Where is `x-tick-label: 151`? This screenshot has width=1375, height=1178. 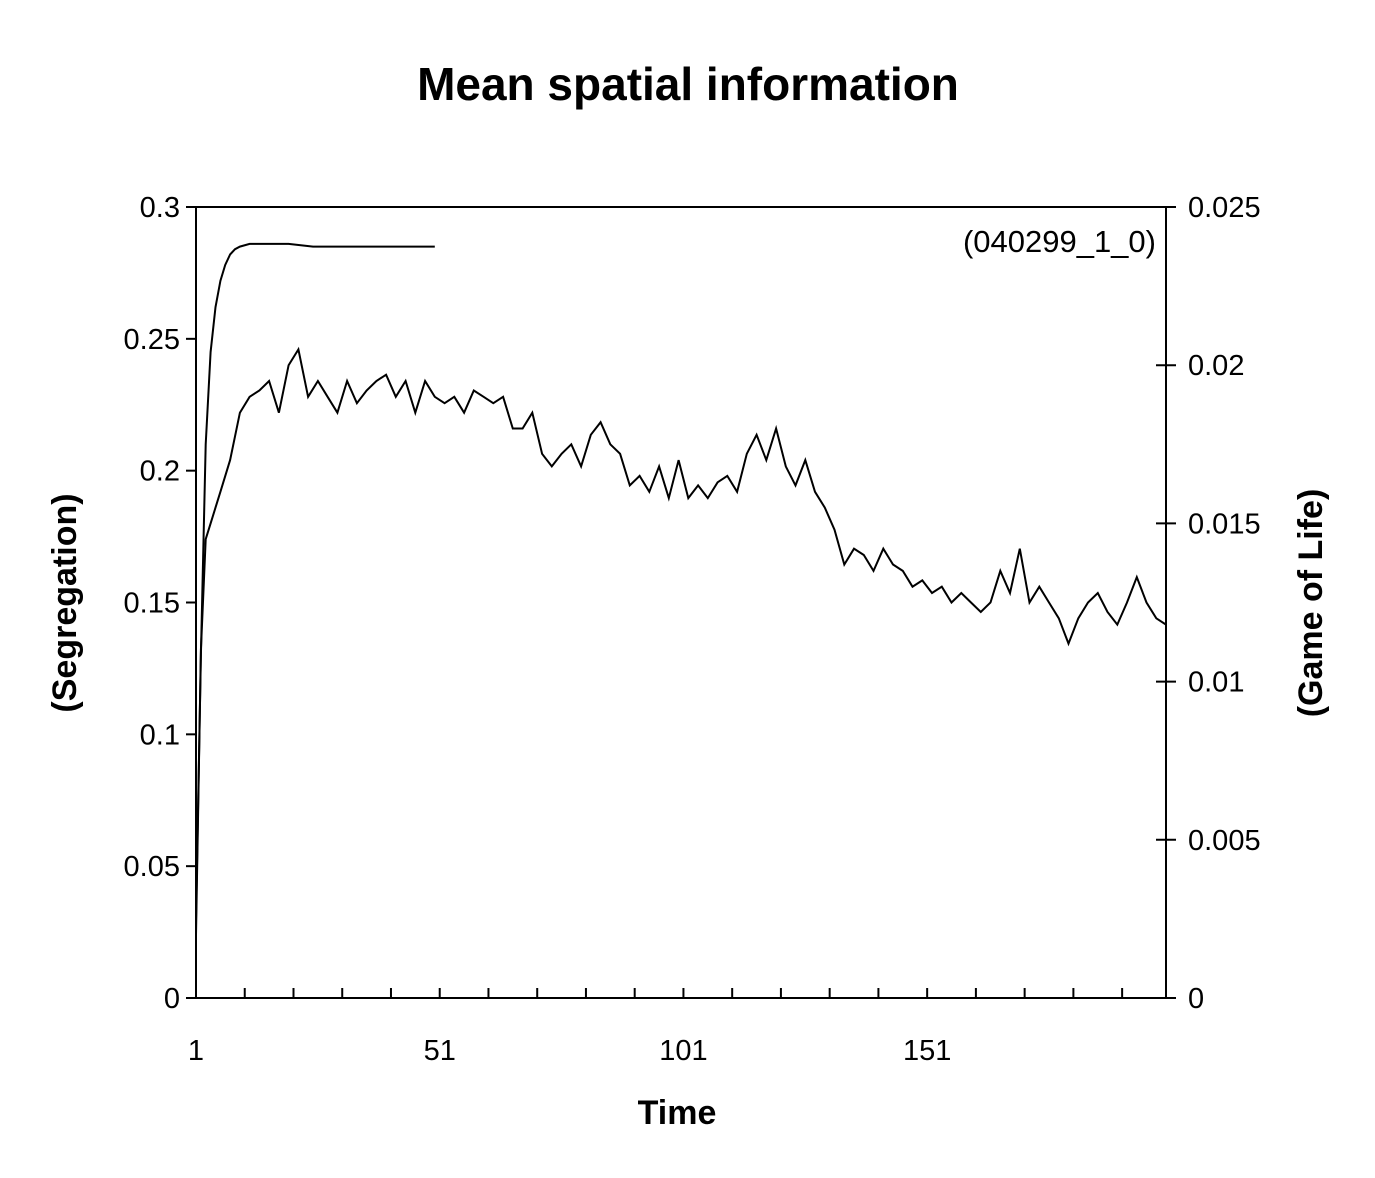 x-tick-label: 151 is located at coordinates (927, 1051).